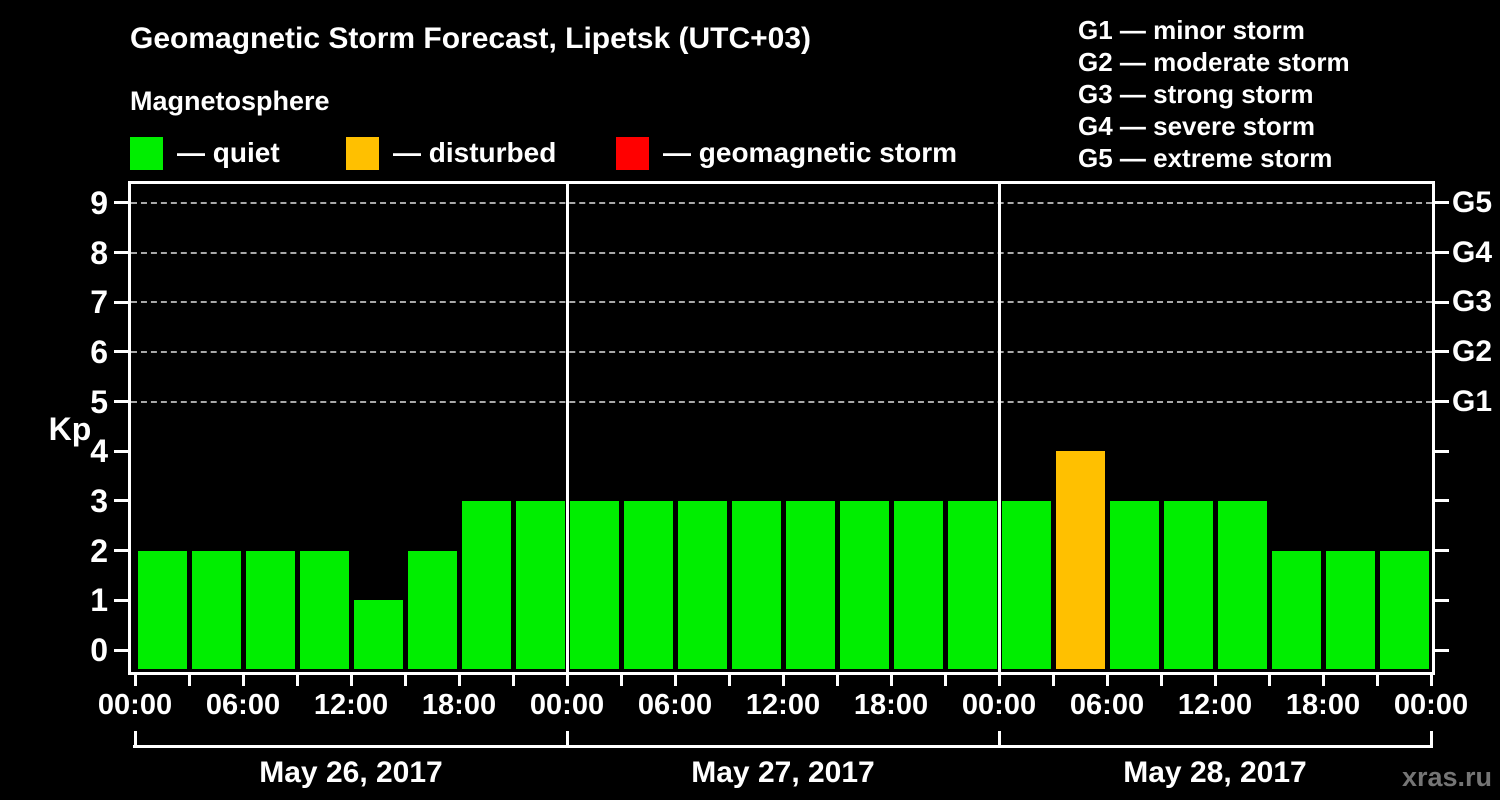 Image resolution: width=1500 pixels, height=800 pixels. What do you see at coordinates (567, 428) in the screenshot?
I see `day-divider` at bounding box center [567, 428].